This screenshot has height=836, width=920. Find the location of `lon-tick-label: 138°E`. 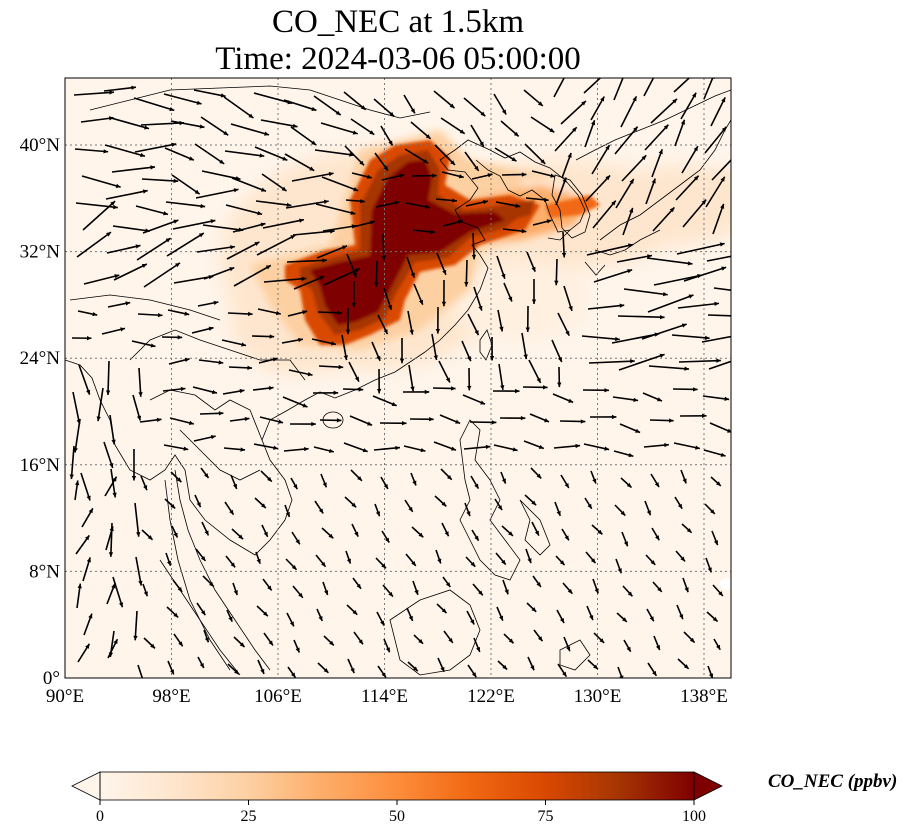

lon-tick-label: 138°E is located at coordinates (704, 696).